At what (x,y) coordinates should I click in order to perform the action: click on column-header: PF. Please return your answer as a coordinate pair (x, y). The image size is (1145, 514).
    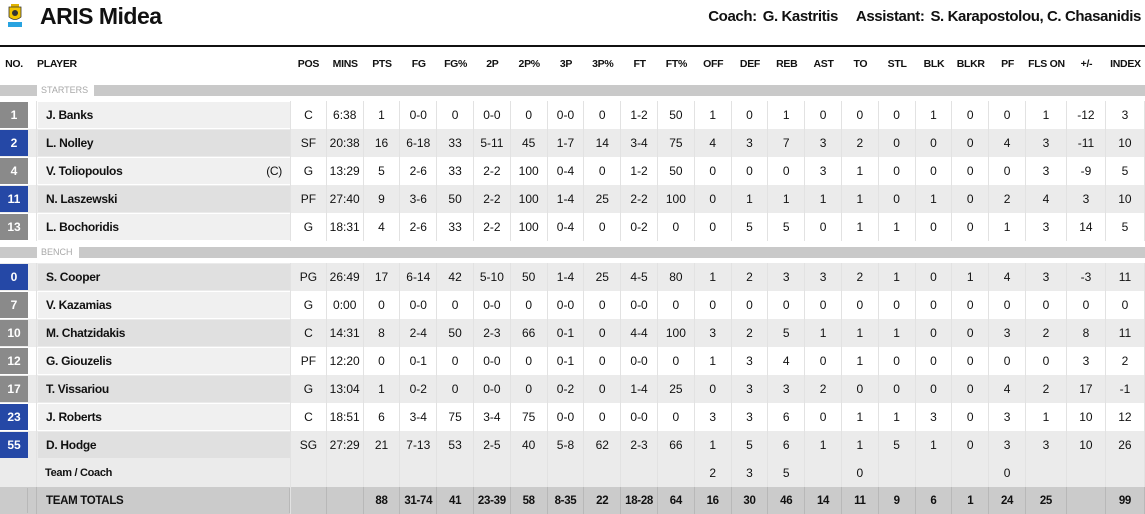
    Looking at the image, I should click on (1007, 63).